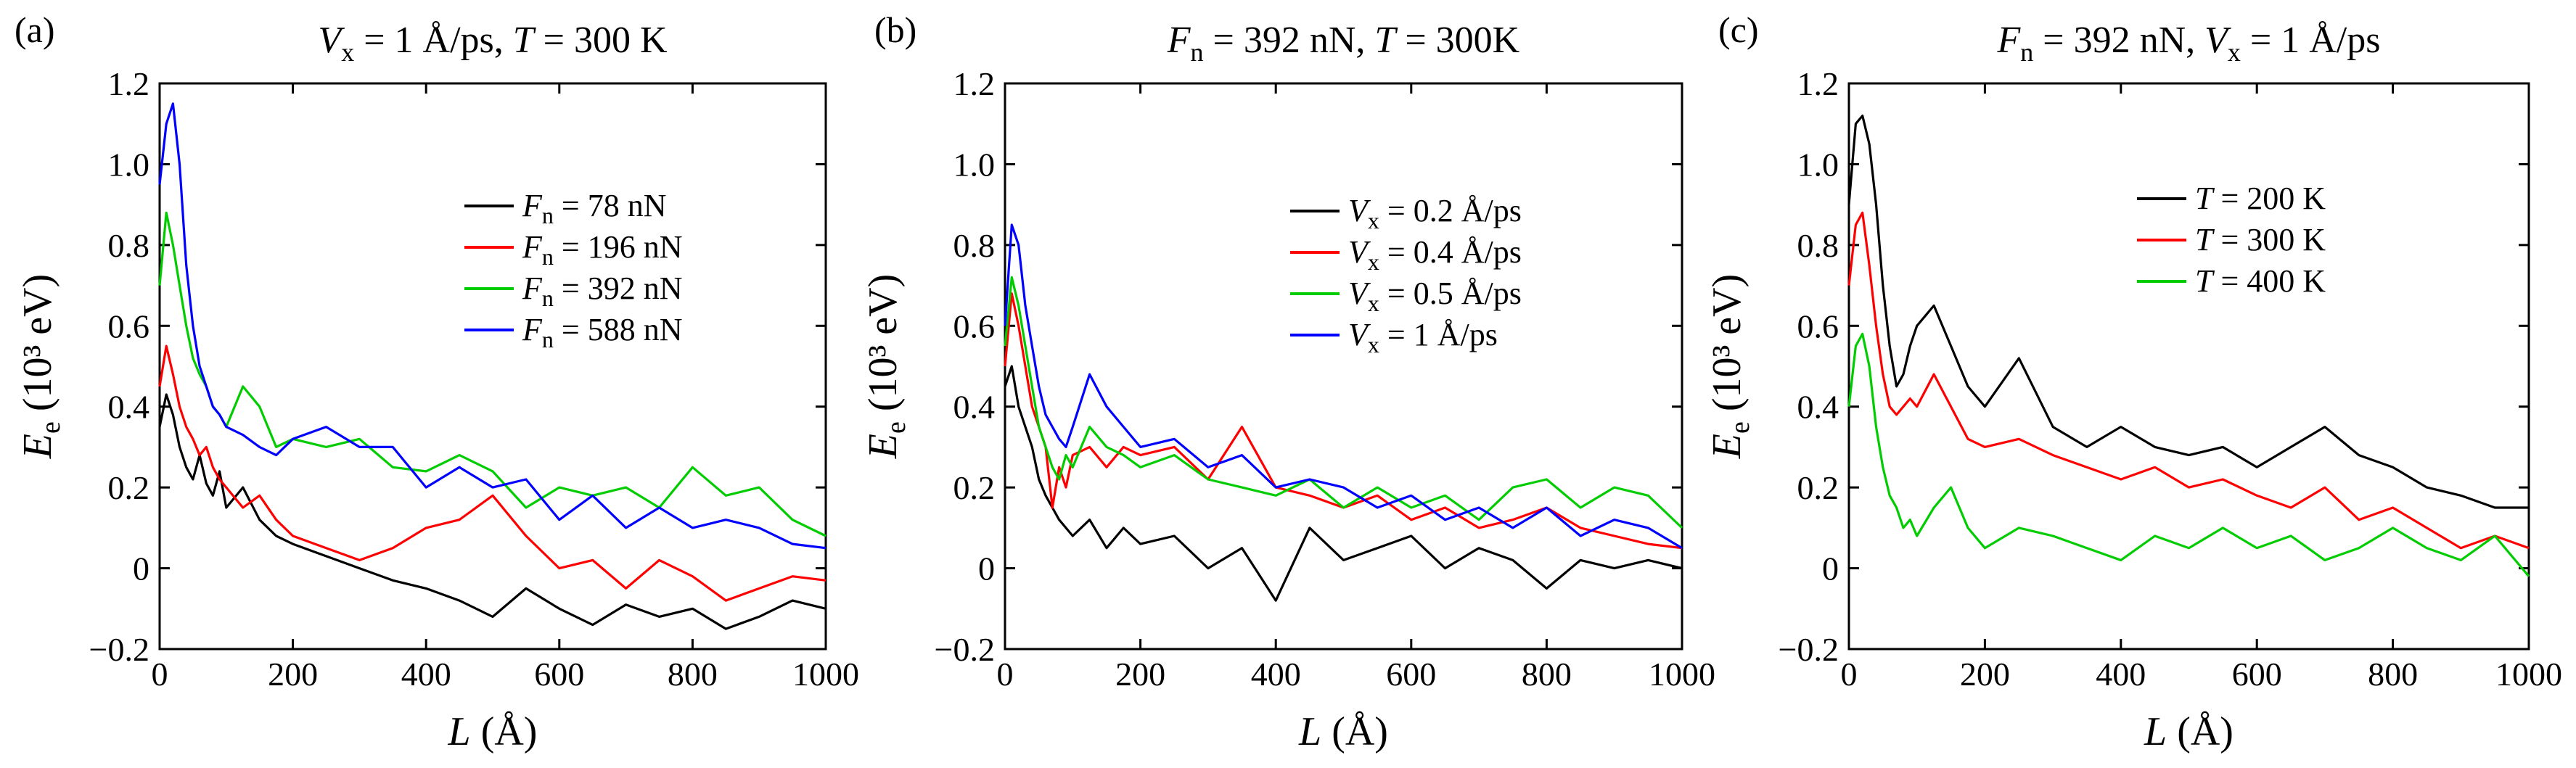  I want to click on legend-entry: T = 400 K, so click(2260, 281).